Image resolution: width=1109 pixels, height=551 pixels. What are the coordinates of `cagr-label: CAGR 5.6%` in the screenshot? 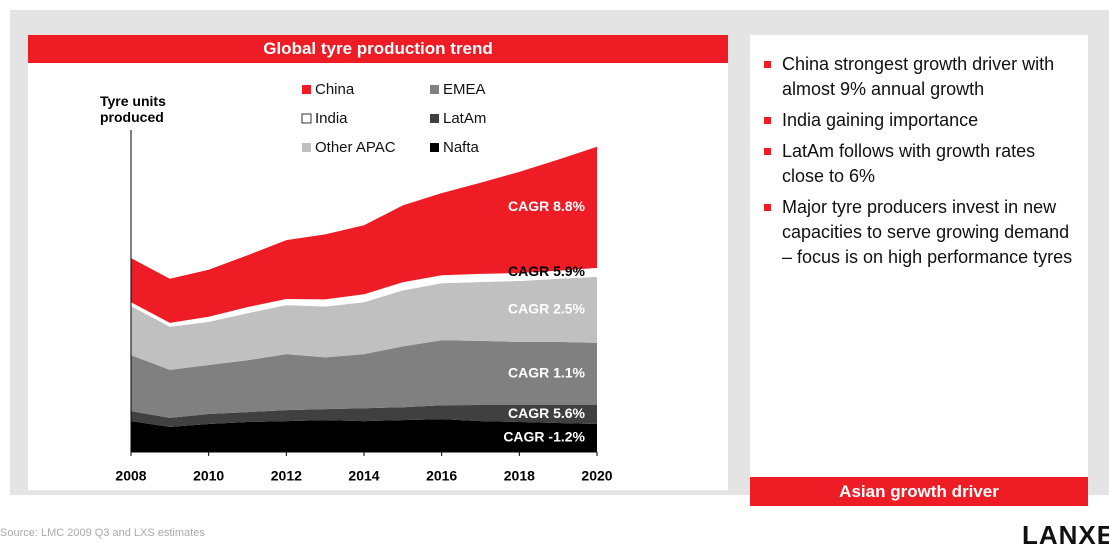 It's located at (547, 413).